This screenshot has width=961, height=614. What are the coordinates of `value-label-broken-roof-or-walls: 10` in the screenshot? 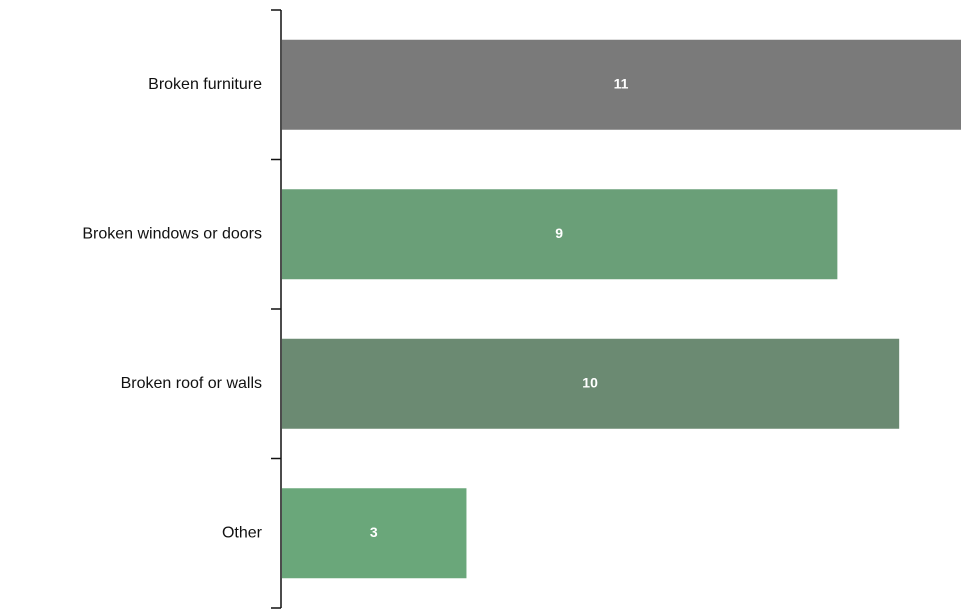 It's located at (590, 382).